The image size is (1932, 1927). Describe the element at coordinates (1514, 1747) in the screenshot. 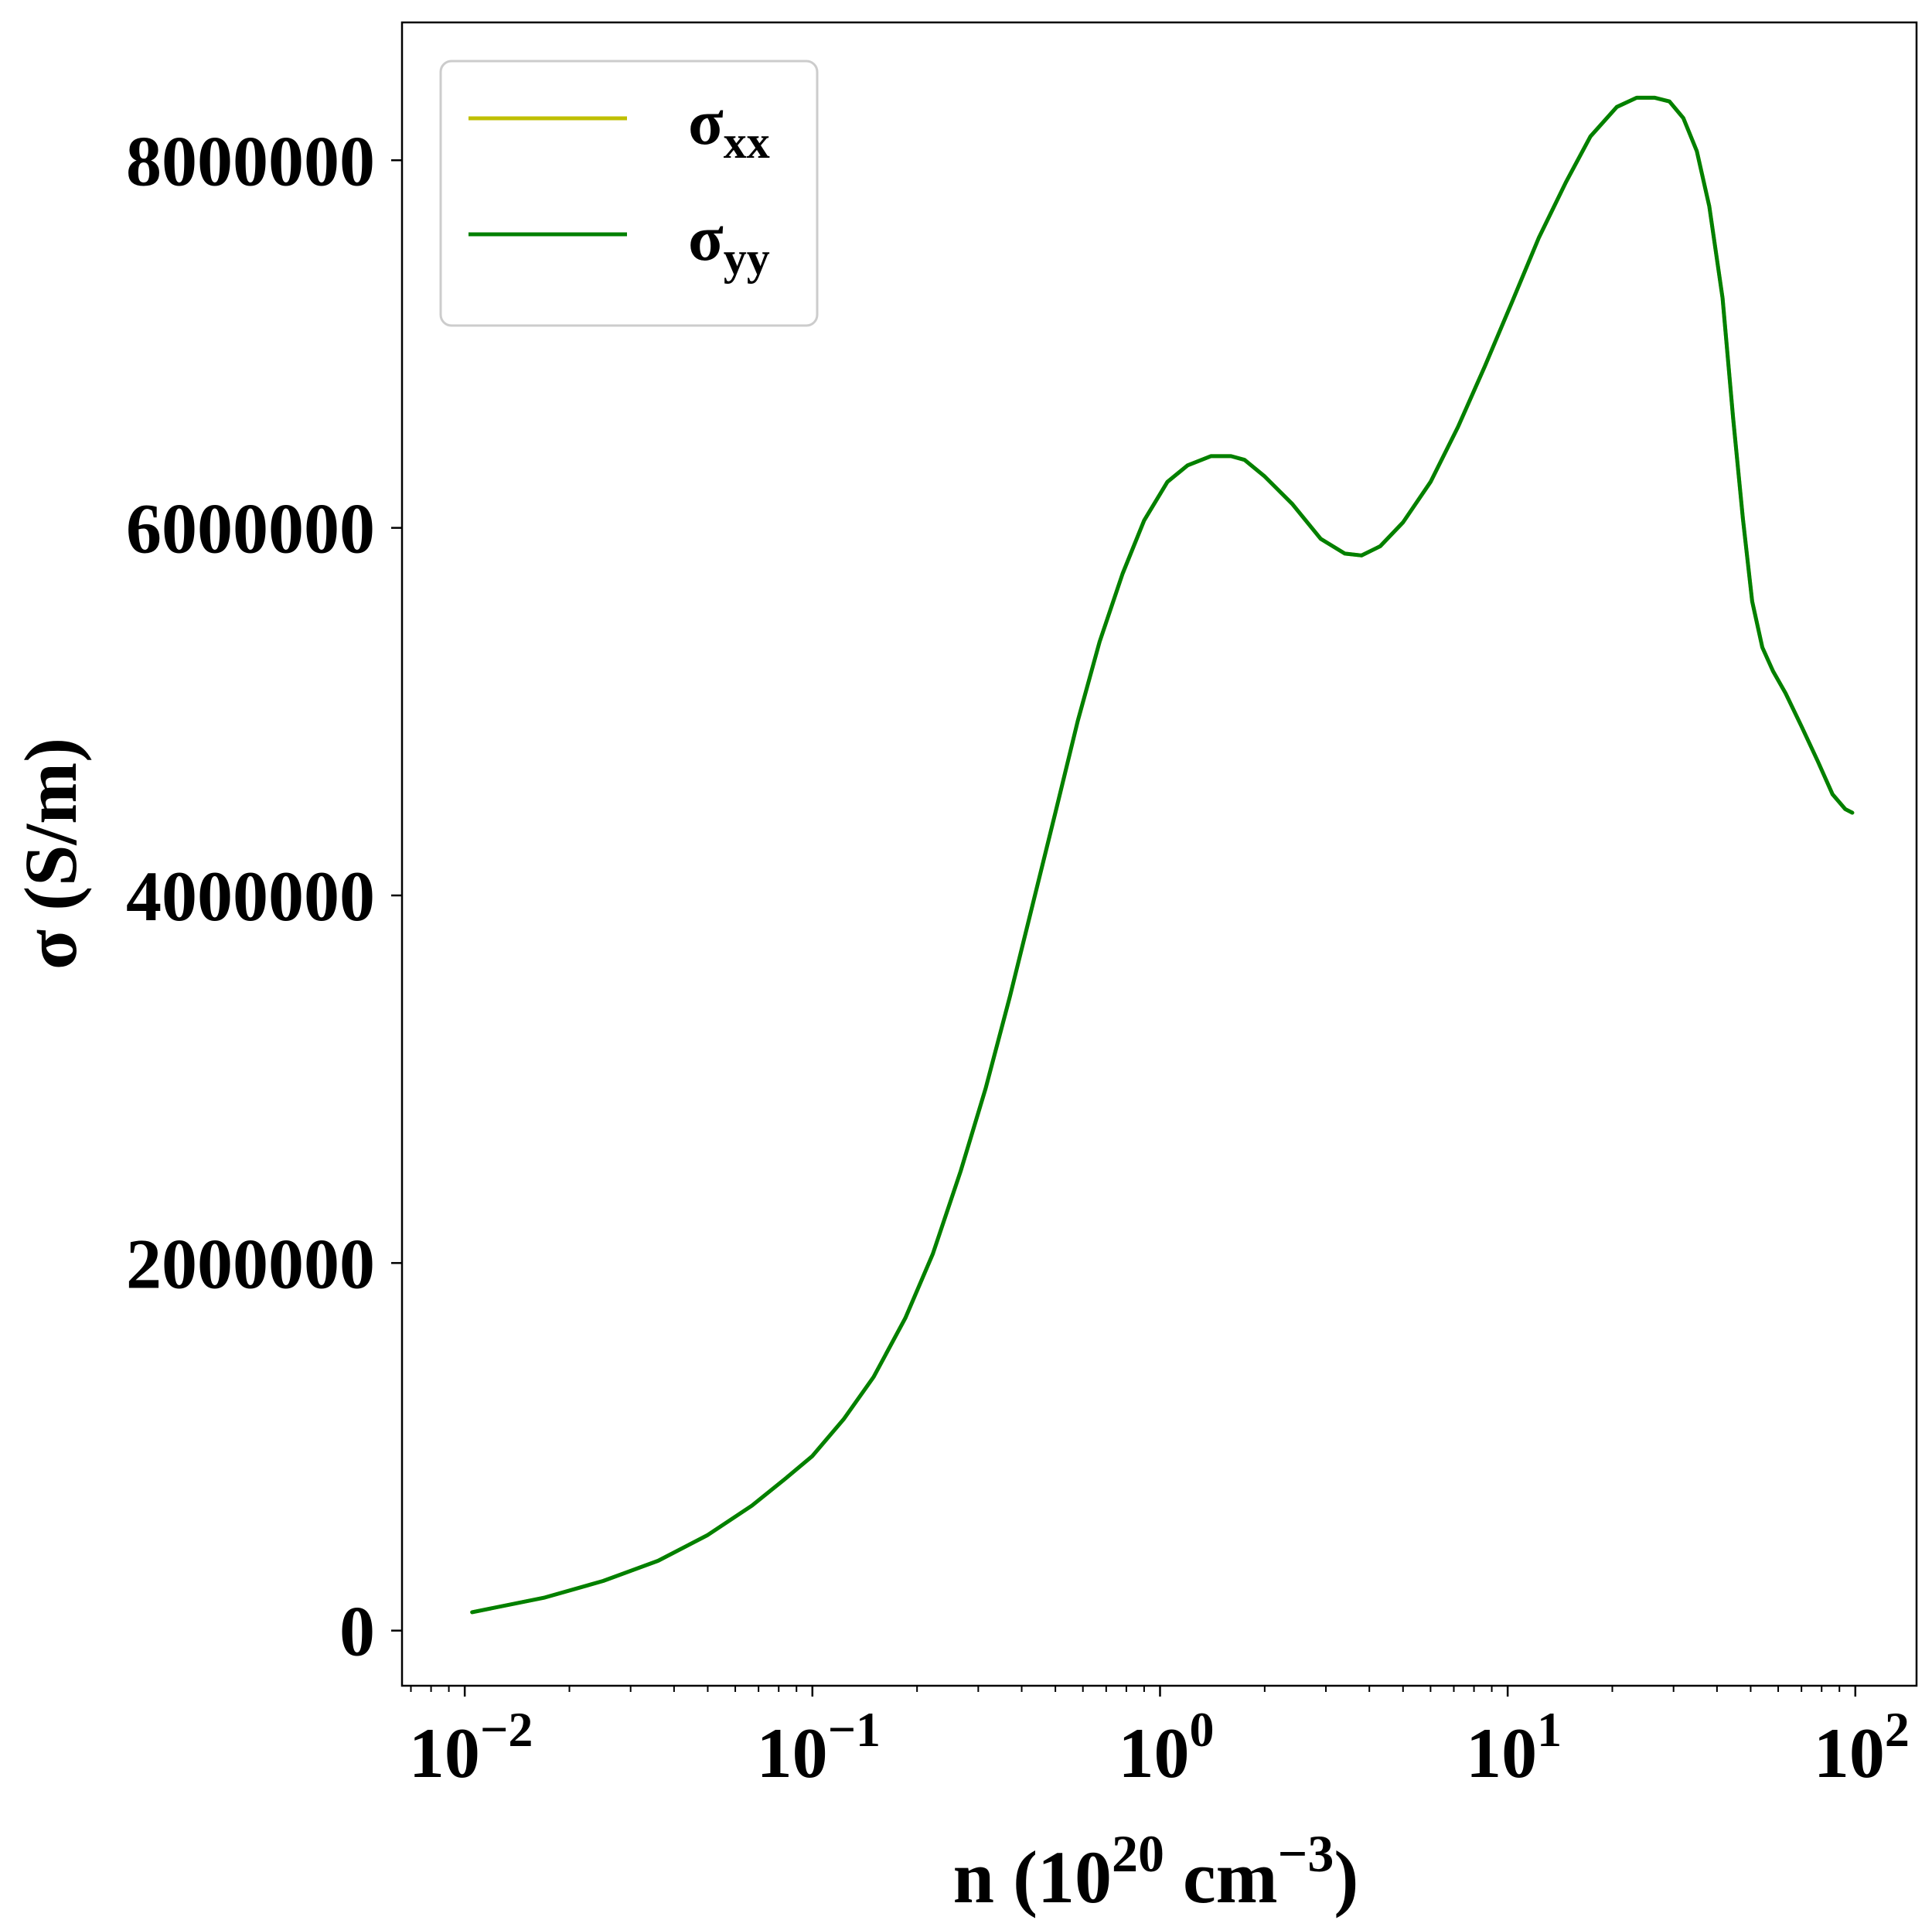

I see `x-tick-label: 10¹` at that location.